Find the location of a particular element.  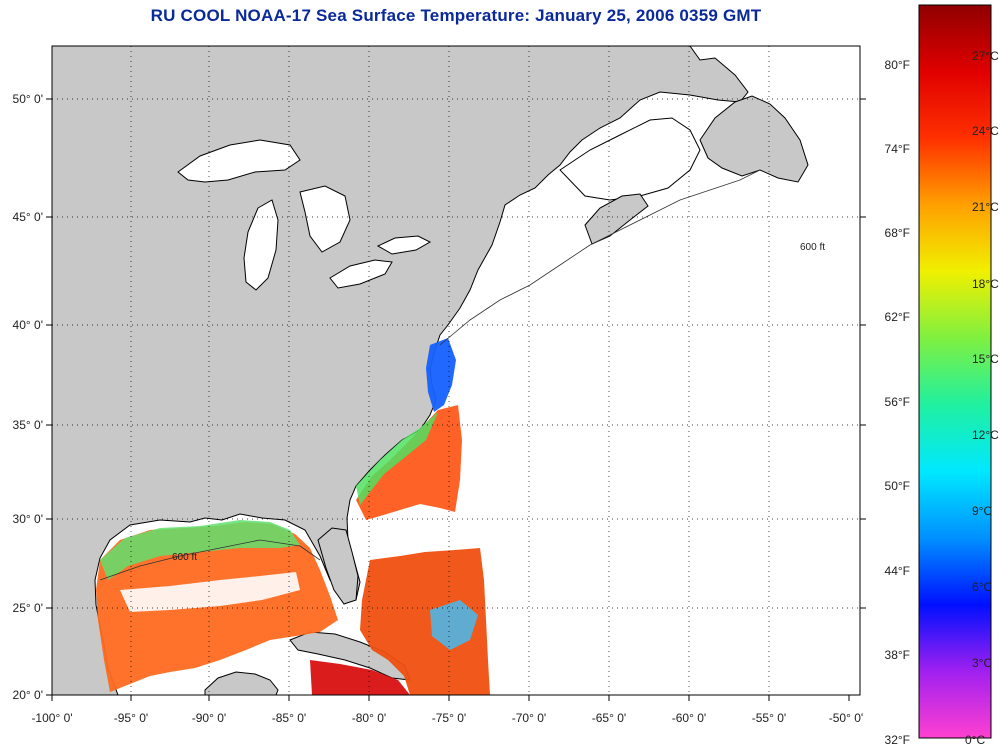

land-newfoundland is located at coordinates (754, 139).